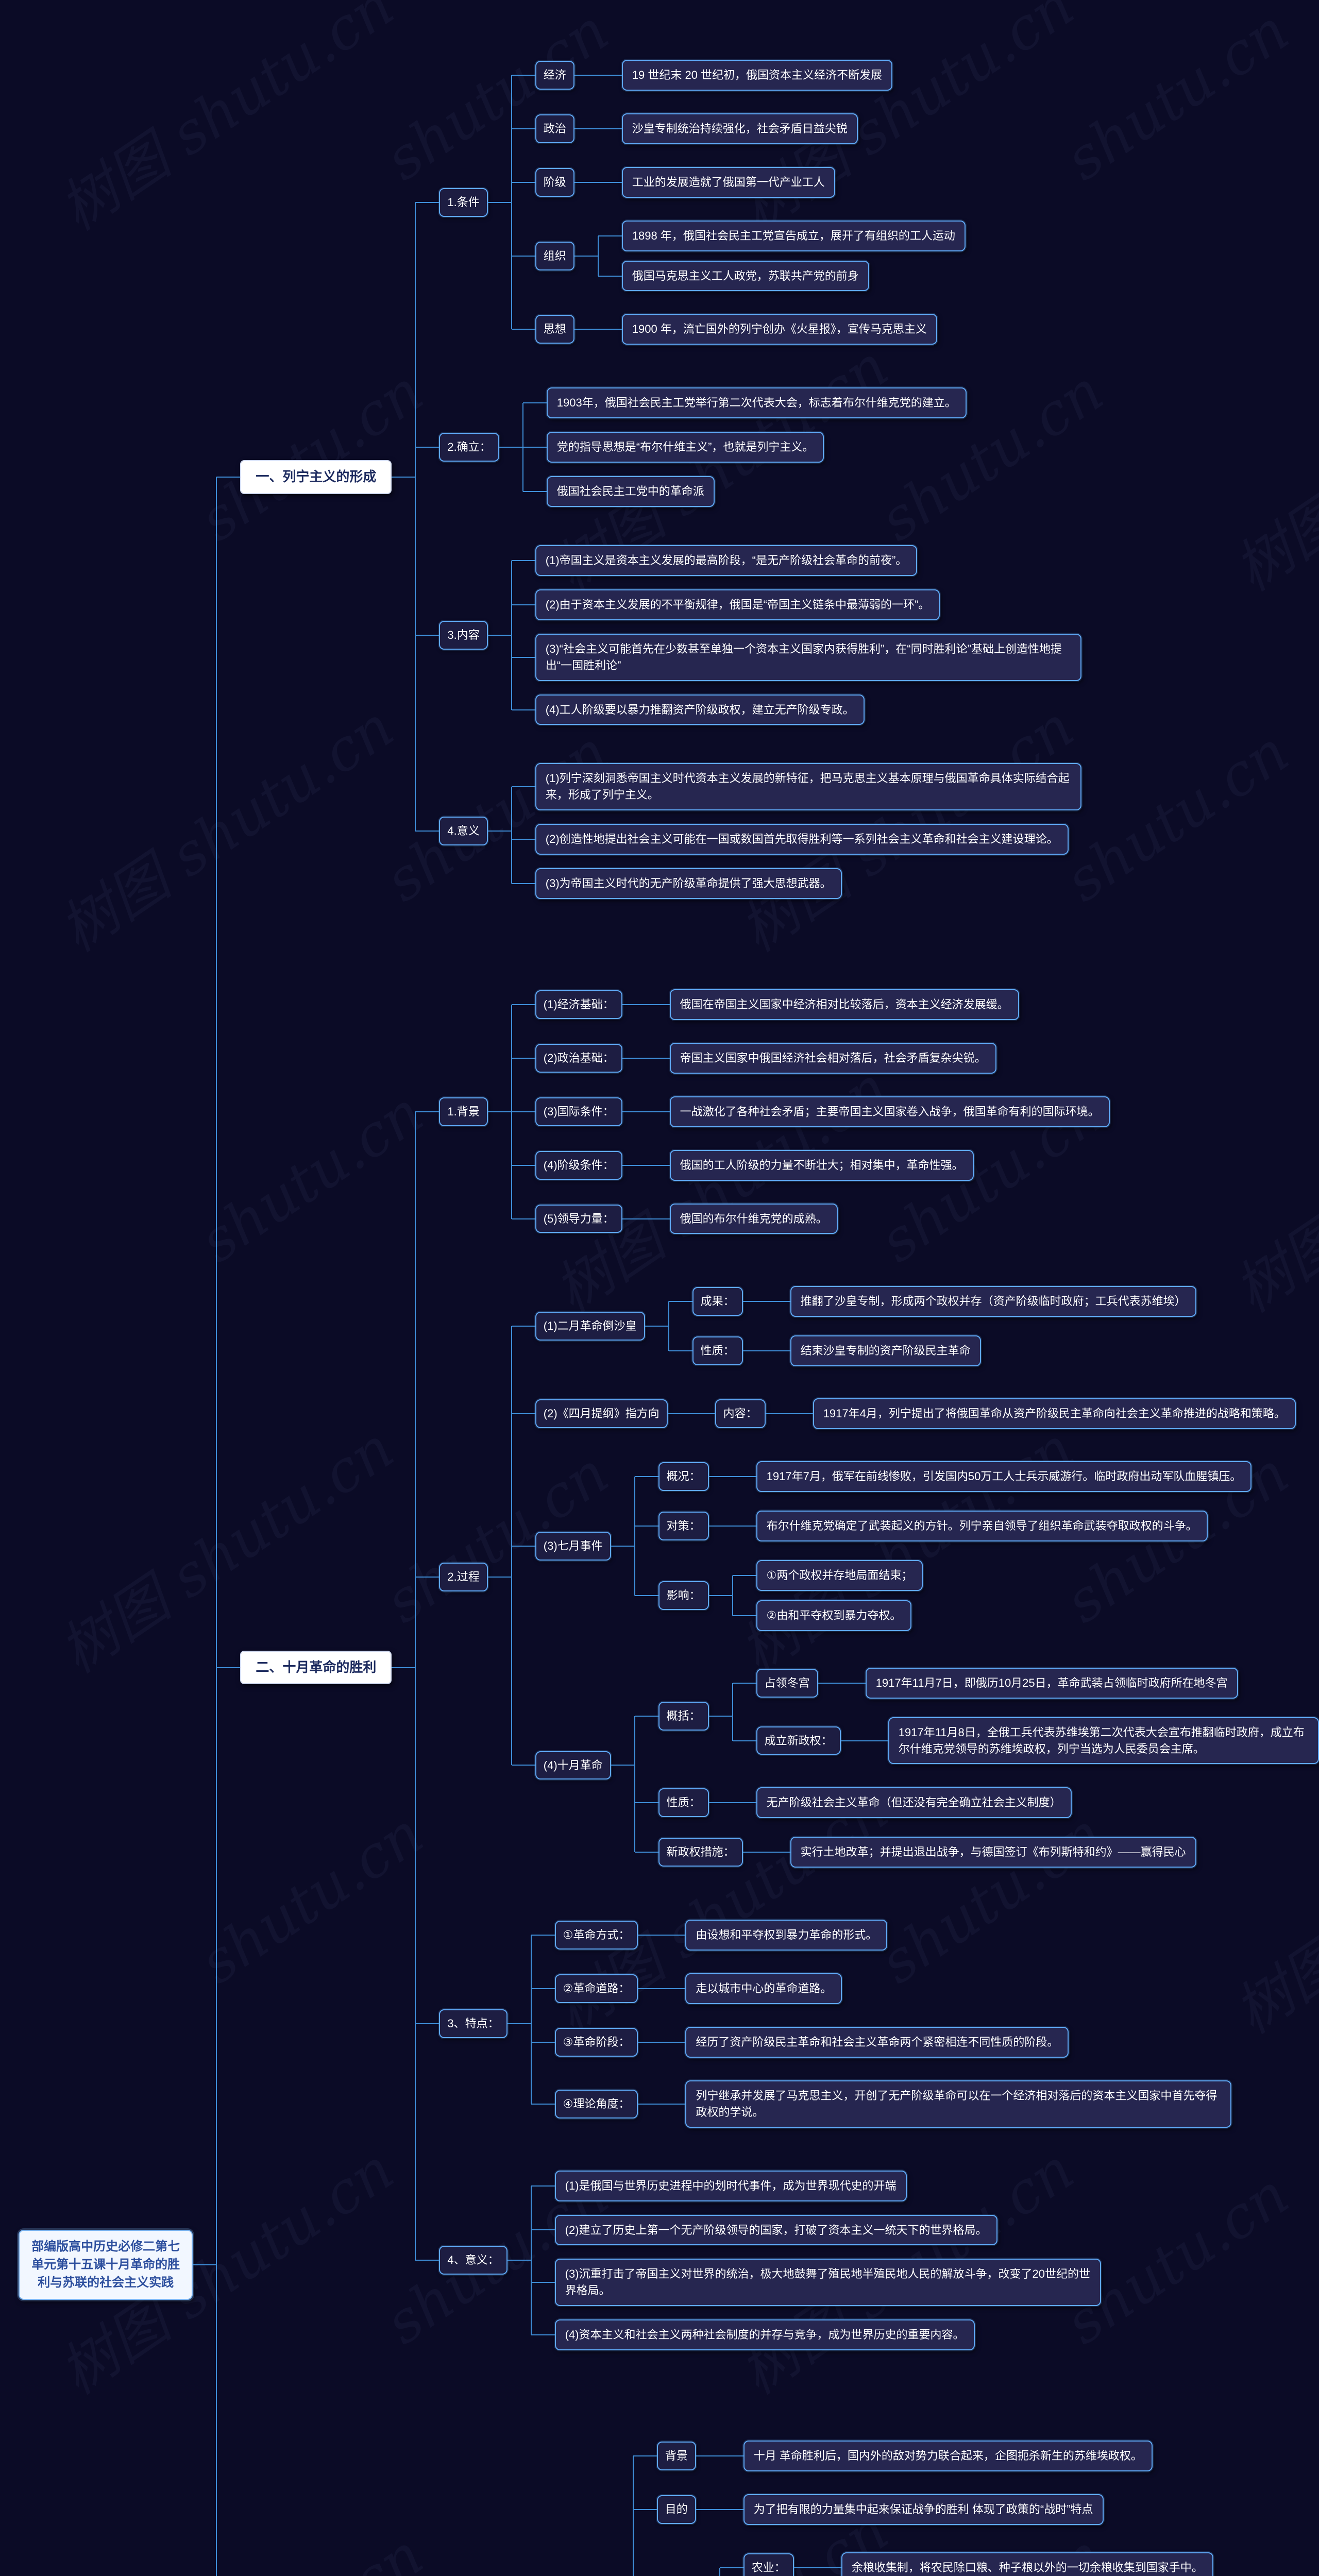 Image resolution: width=1319 pixels, height=2576 pixels. Describe the element at coordinates (463, 1111) in the screenshot. I see `subtopic-node: 1.背景` at that location.